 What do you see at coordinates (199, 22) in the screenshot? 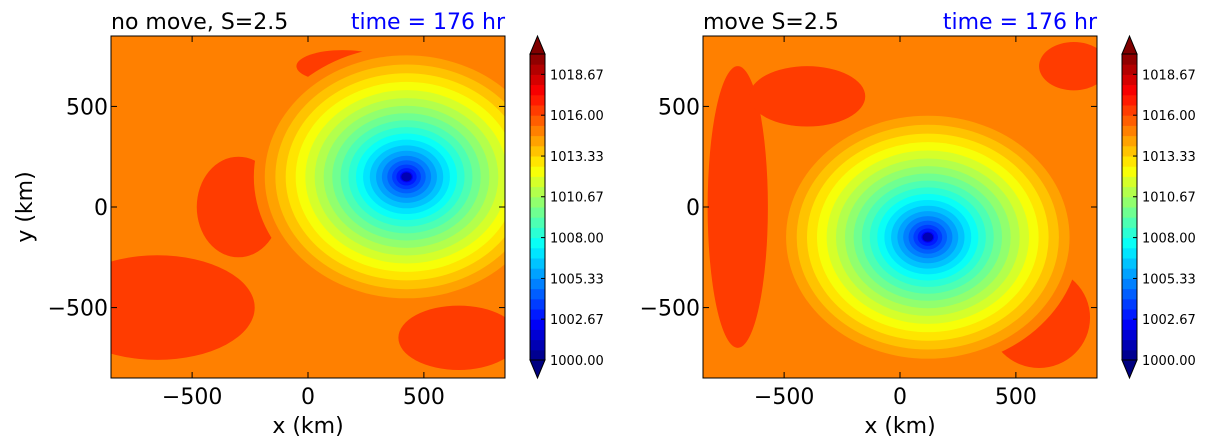
I see `left-title: no move, S=2.5` at bounding box center [199, 22].